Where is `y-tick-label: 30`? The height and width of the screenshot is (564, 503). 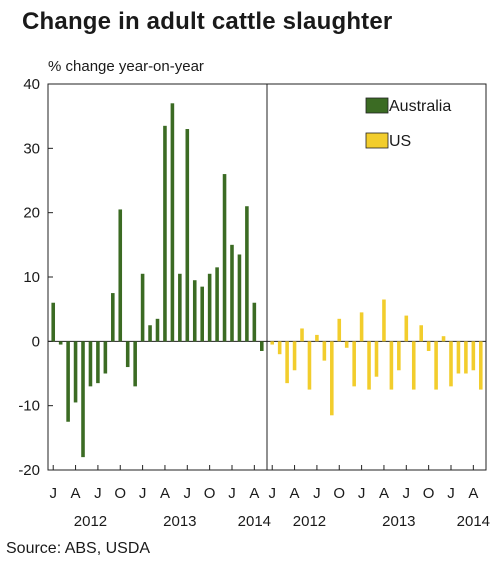
y-tick-label: 30 is located at coordinates (31, 148).